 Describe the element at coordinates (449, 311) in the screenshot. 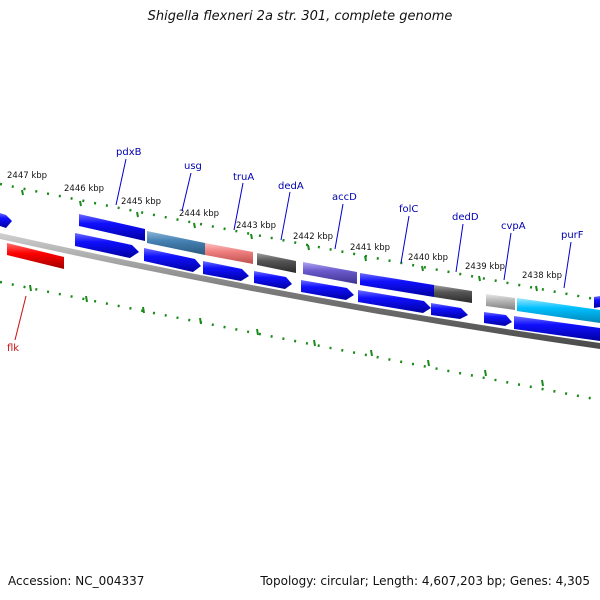

I see `gene-arrow-dedD` at that location.